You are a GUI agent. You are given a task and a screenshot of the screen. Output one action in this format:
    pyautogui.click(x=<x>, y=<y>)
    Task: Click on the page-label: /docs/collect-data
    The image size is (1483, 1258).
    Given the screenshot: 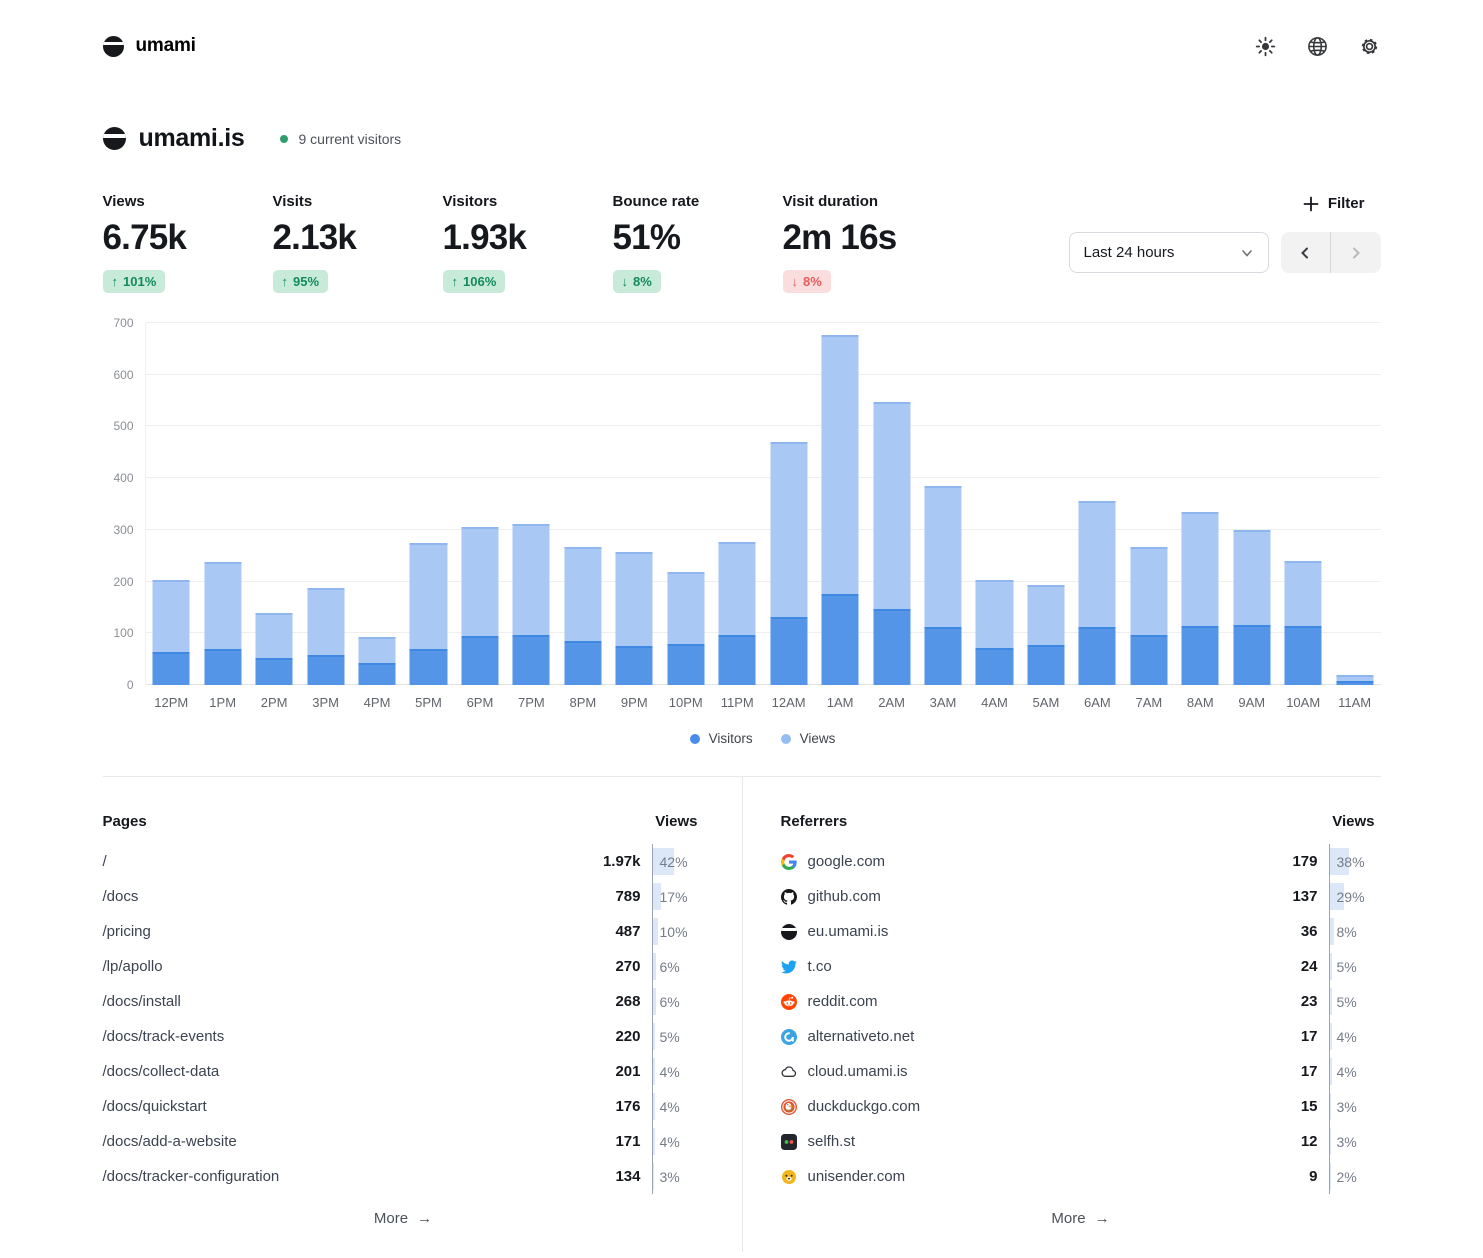 What is the action you would take?
    pyautogui.click(x=161, y=1071)
    